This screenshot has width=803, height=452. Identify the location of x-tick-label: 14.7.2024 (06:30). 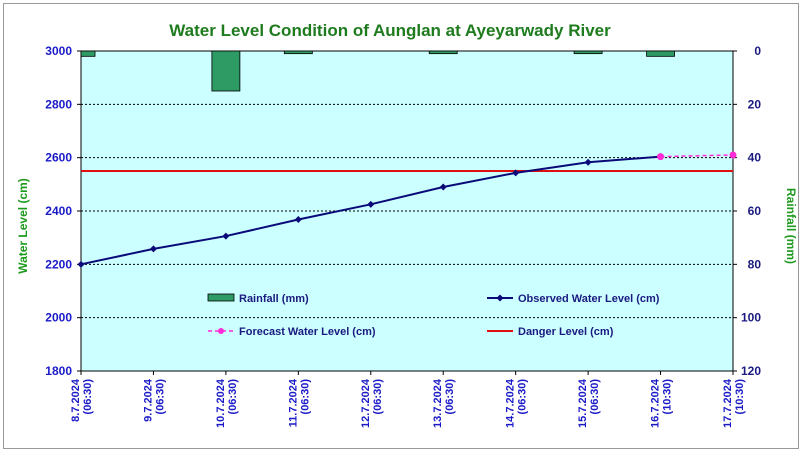
(517, 403).